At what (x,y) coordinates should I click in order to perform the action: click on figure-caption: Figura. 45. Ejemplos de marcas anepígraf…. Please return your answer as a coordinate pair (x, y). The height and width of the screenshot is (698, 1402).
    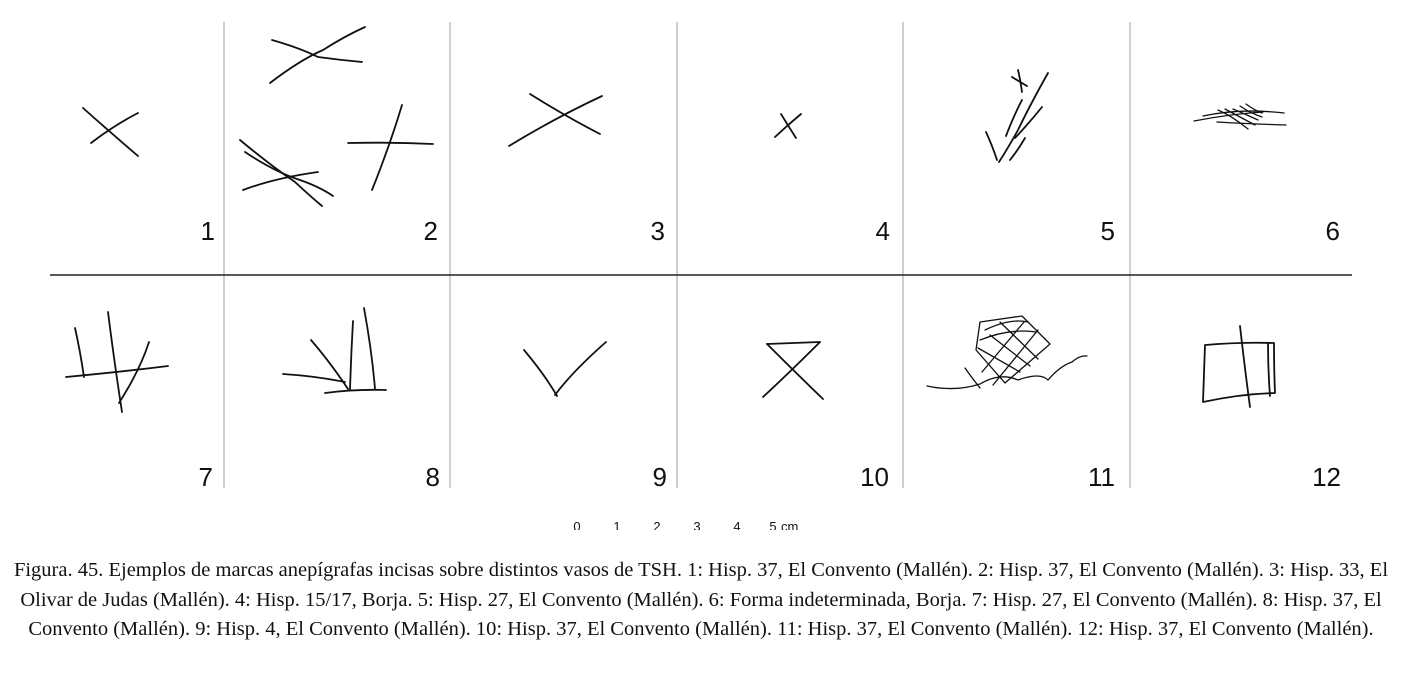
    Looking at the image, I should click on (701, 599).